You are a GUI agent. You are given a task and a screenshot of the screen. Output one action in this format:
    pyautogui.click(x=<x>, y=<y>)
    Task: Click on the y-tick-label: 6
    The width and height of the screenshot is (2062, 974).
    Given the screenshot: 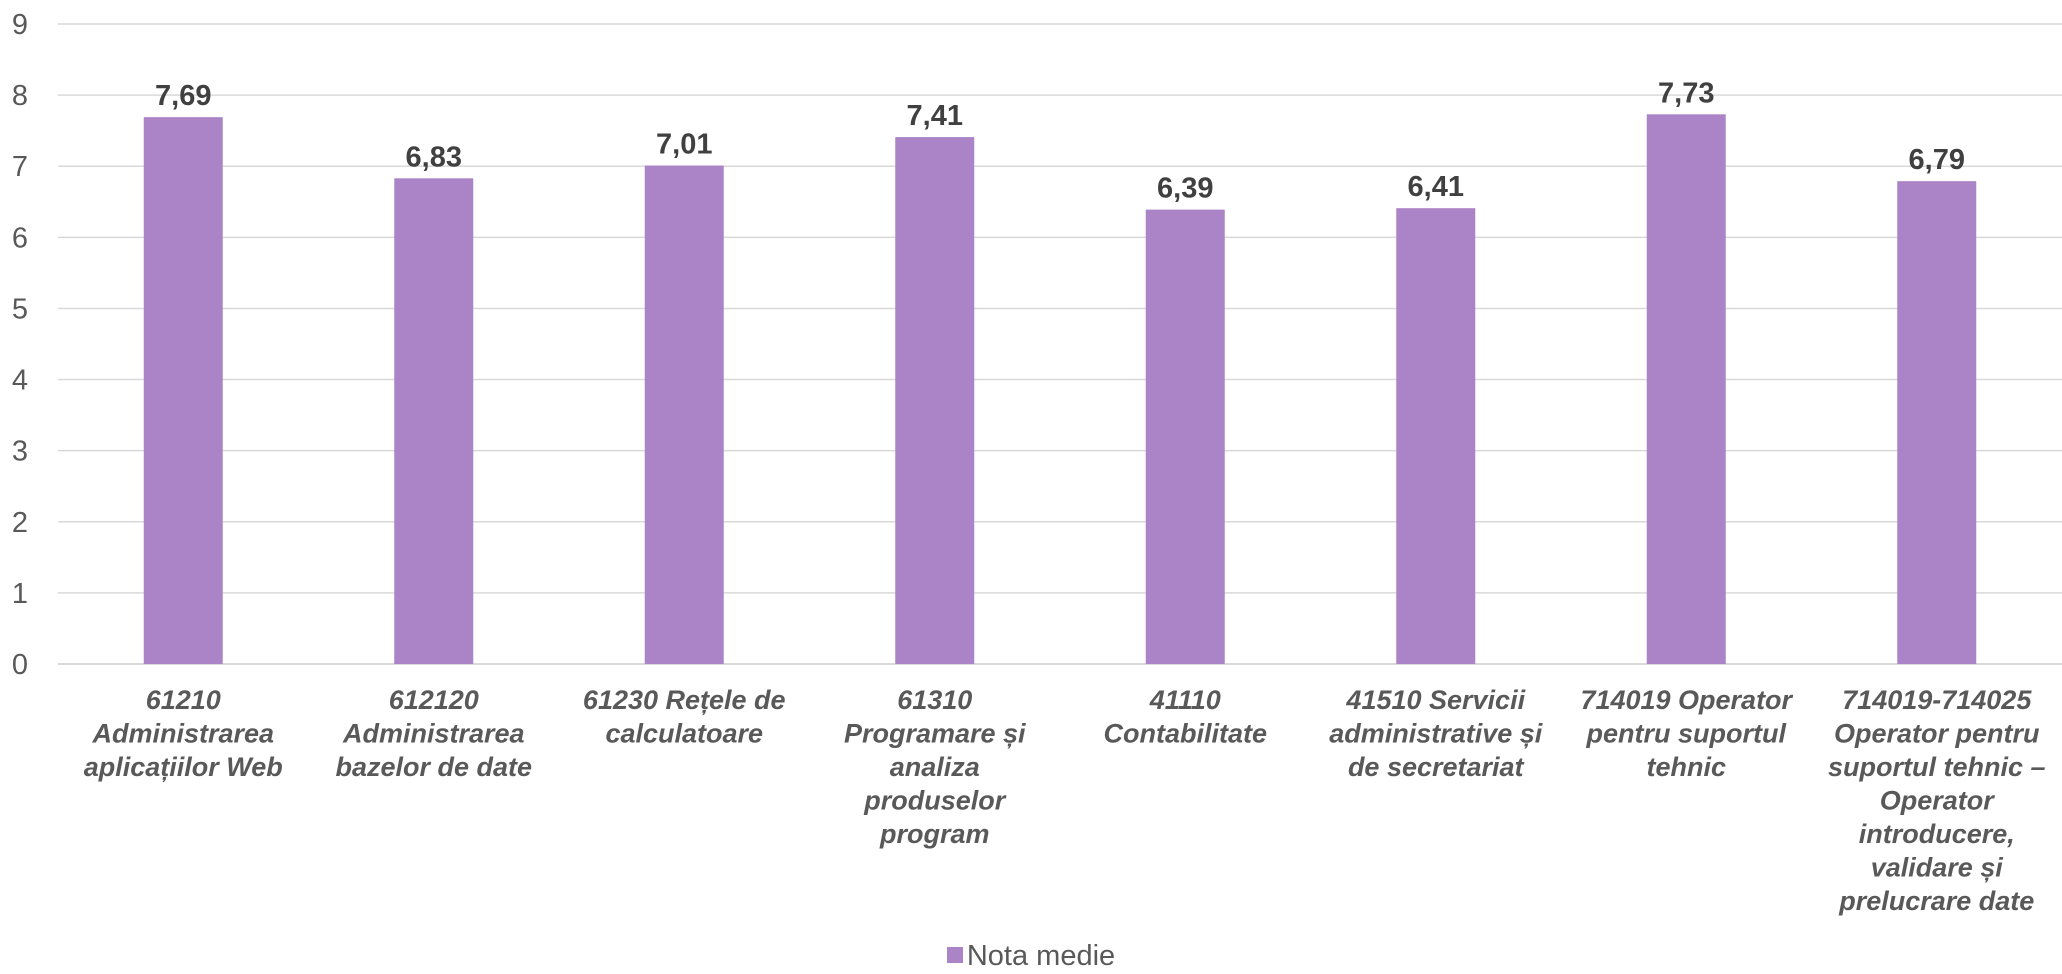 What is the action you would take?
    pyautogui.click(x=20, y=238)
    